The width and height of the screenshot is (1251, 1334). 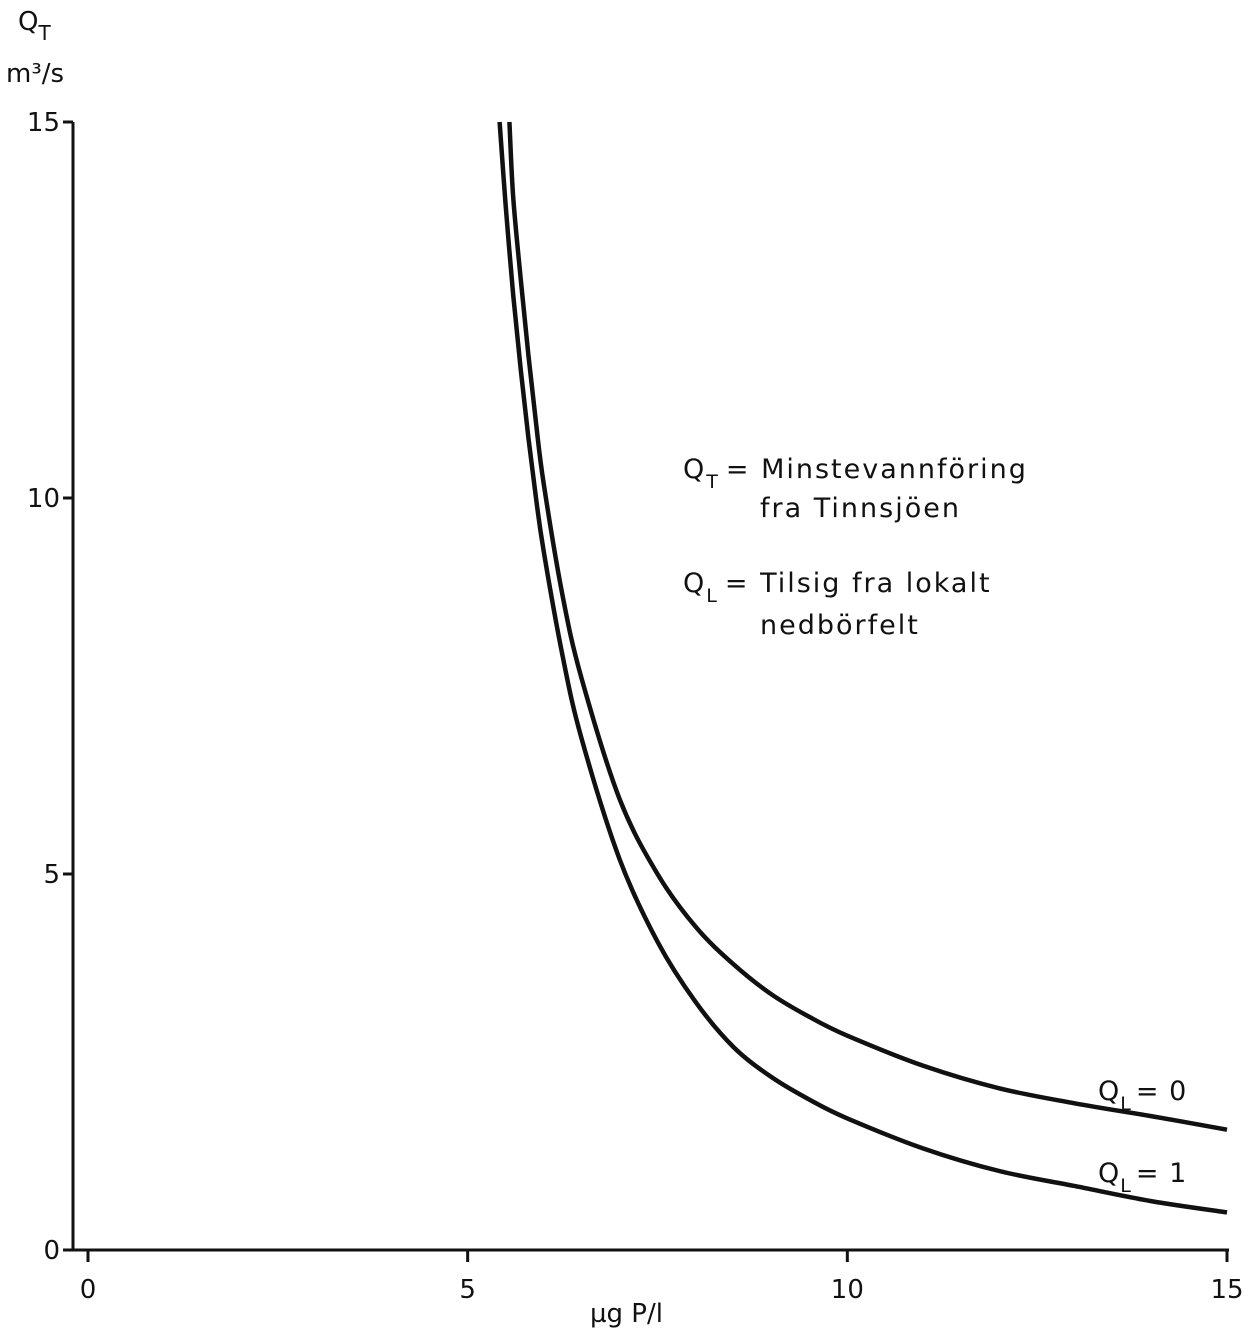 I want to click on x-tick-label: 0, so click(x=88, y=1290).